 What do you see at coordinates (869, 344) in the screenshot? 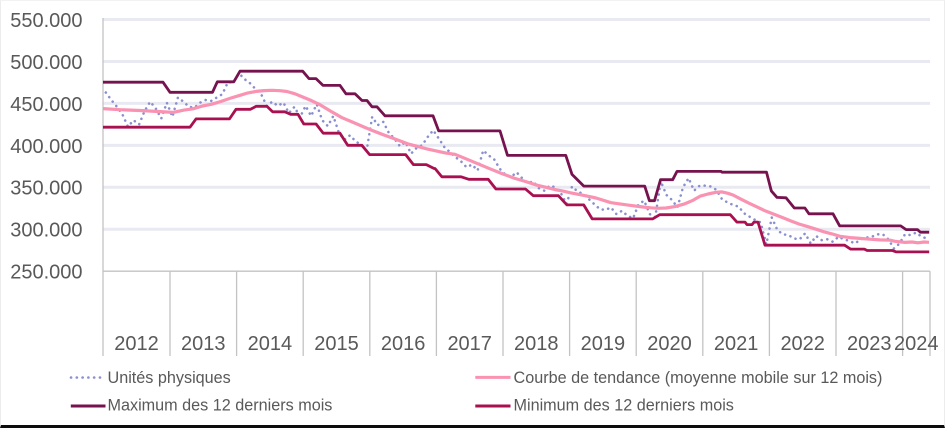
I see `svg-text: 2023` at bounding box center [869, 344].